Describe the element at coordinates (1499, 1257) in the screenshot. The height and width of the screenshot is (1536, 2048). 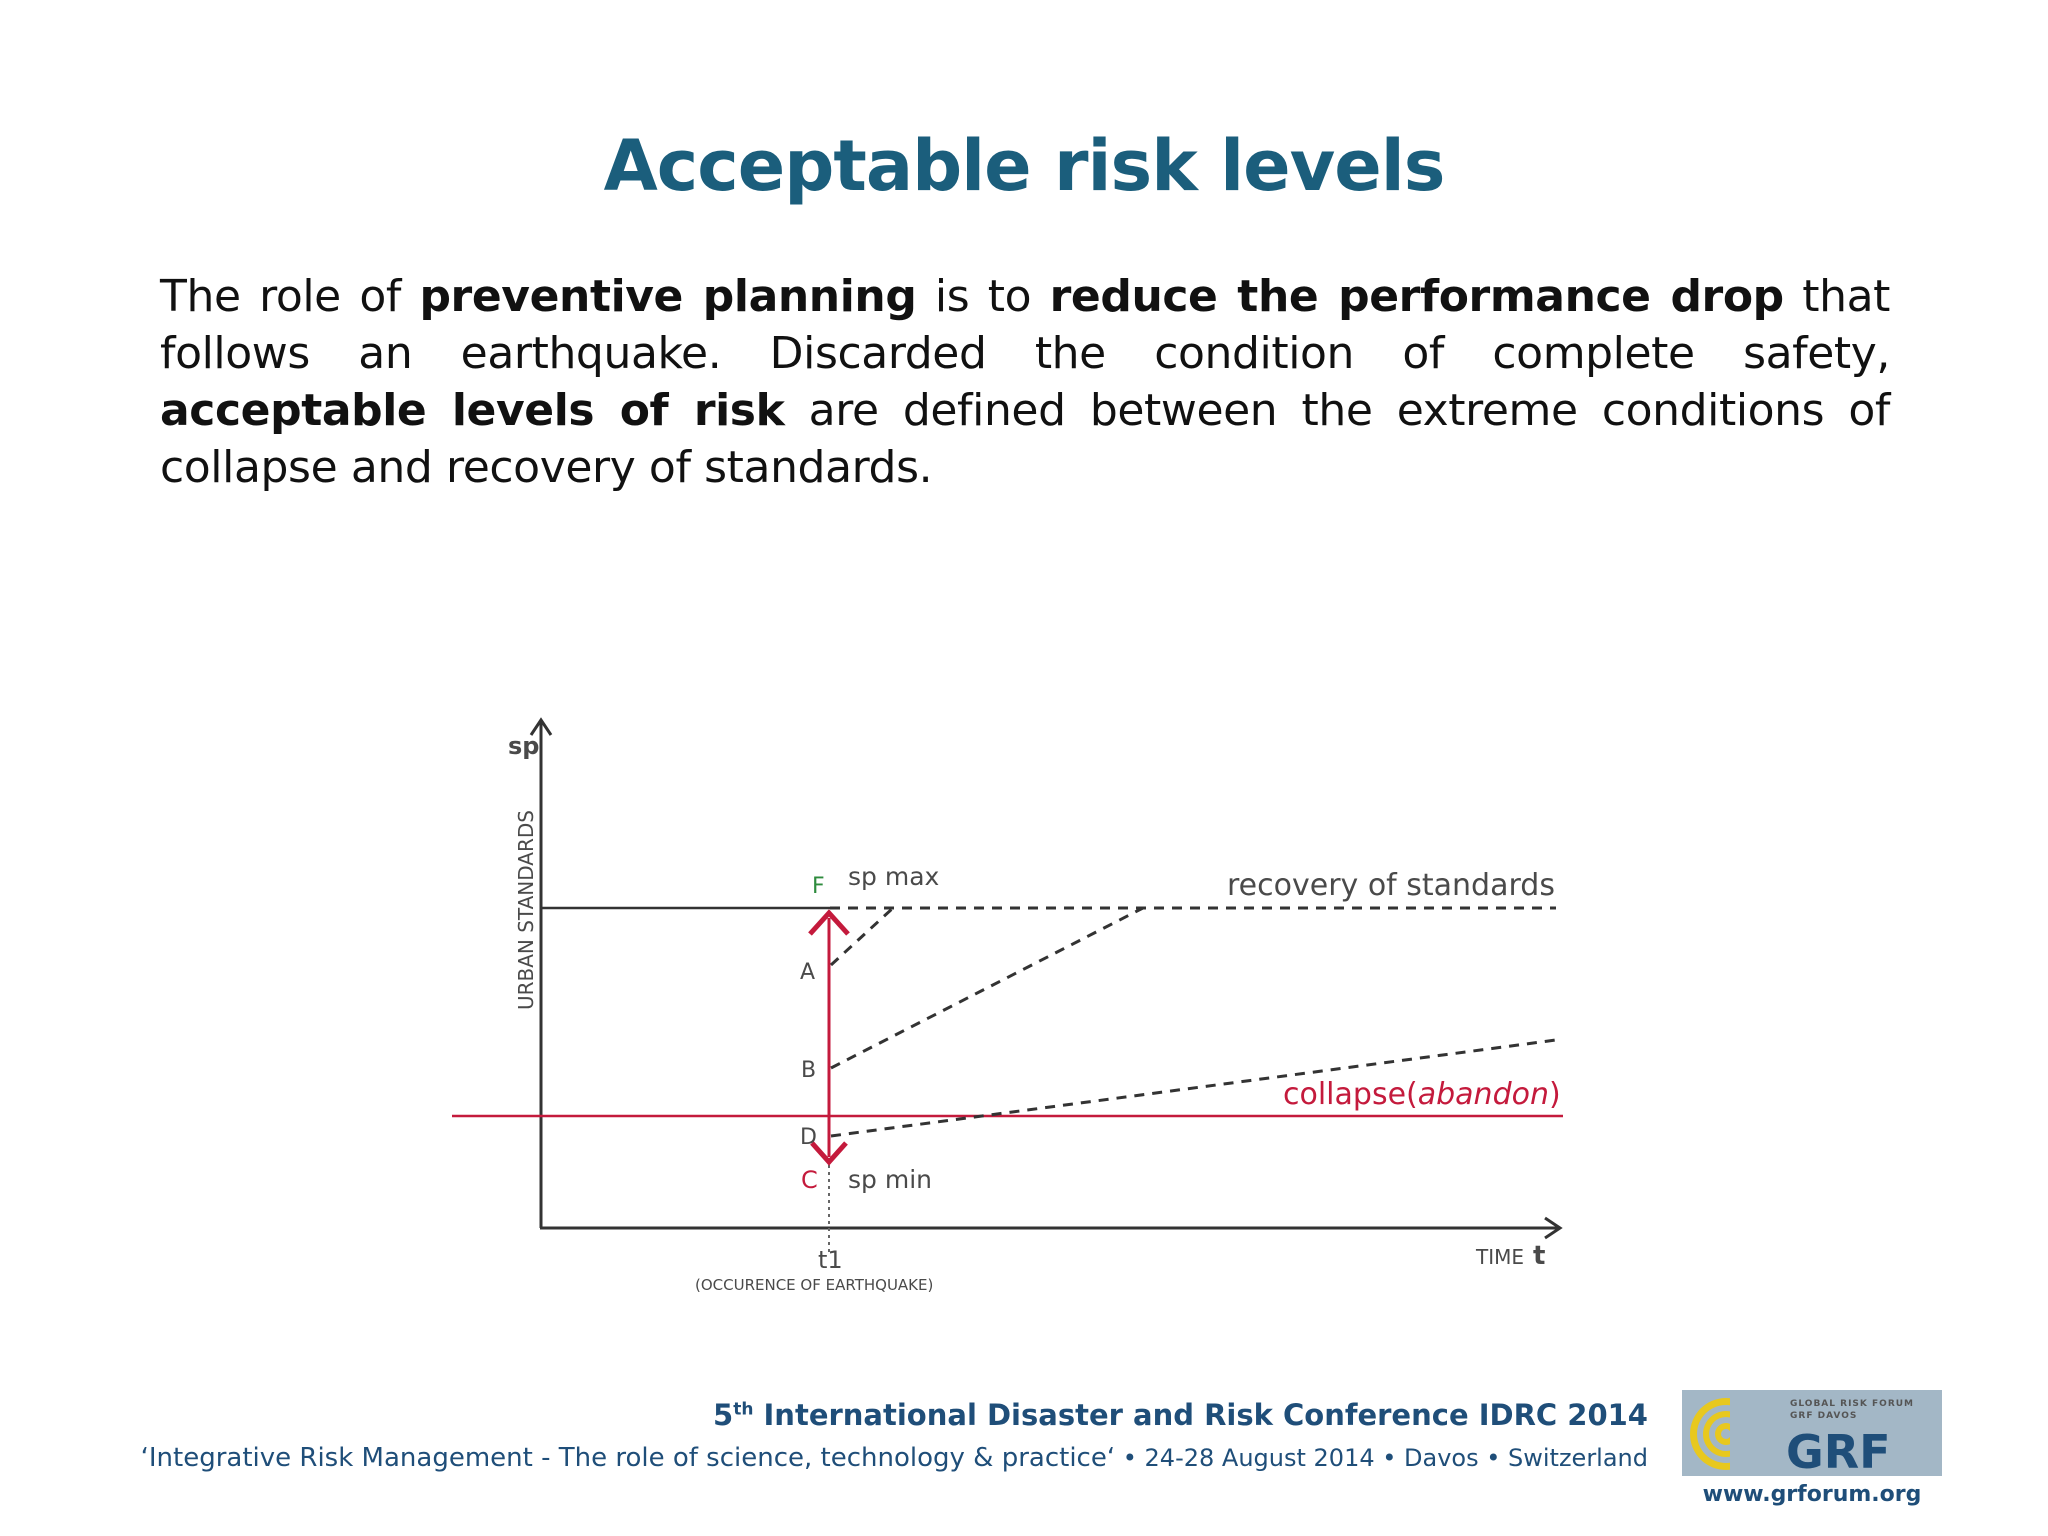
I see `x-axis-label: TIME` at that location.